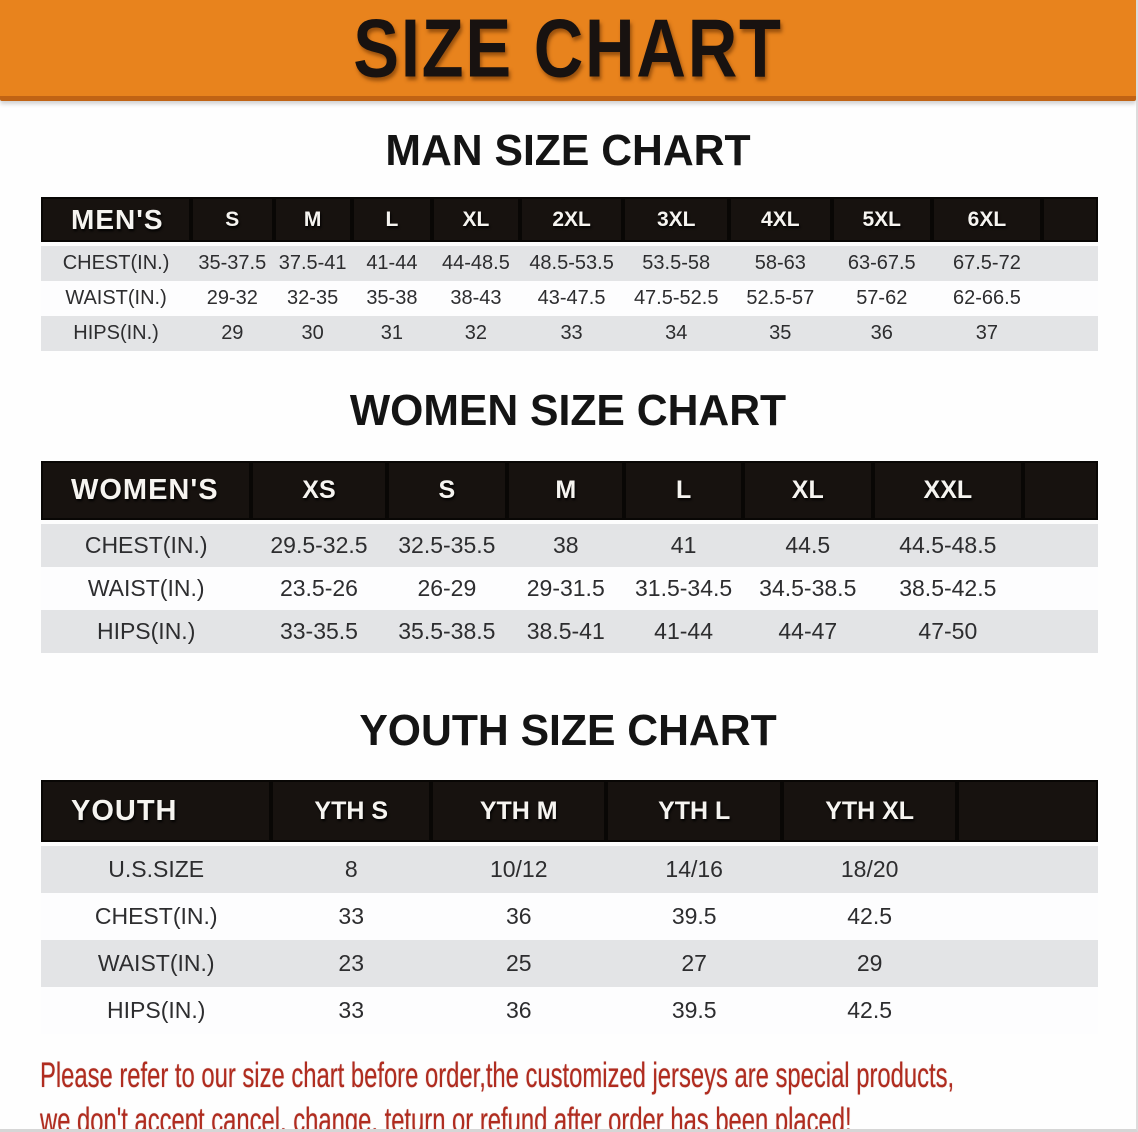 This screenshot has width=1138, height=1132. I want to click on men-section-title: MAN SIZE CHART, so click(568, 150).